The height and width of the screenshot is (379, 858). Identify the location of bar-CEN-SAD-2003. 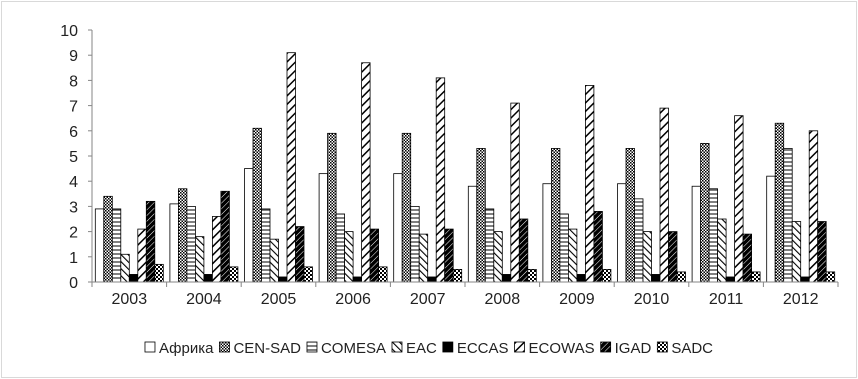
(108, 239).